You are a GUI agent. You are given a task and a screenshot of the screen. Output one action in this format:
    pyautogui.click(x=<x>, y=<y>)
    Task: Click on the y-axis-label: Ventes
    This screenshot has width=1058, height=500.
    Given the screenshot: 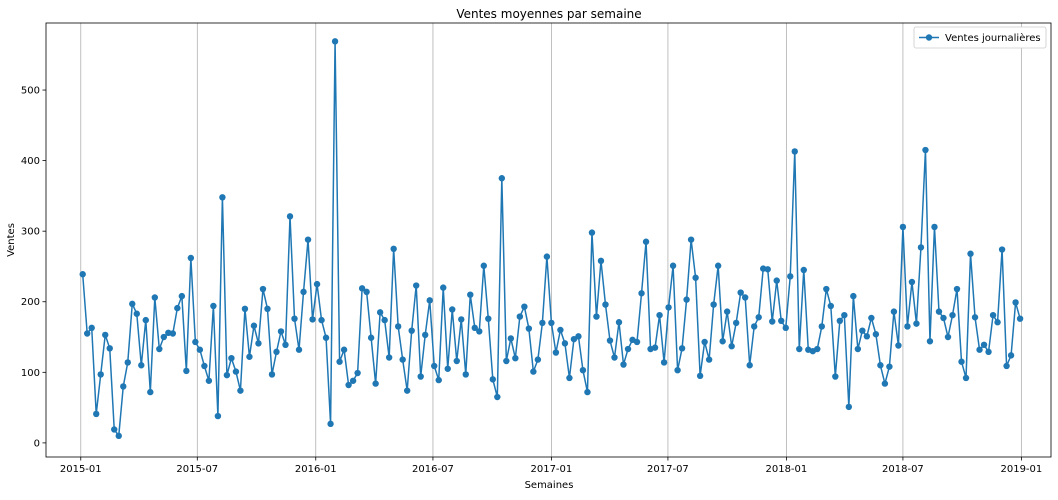 What is the action you would take?
    pyautogui.click(x=11, y=240)
    